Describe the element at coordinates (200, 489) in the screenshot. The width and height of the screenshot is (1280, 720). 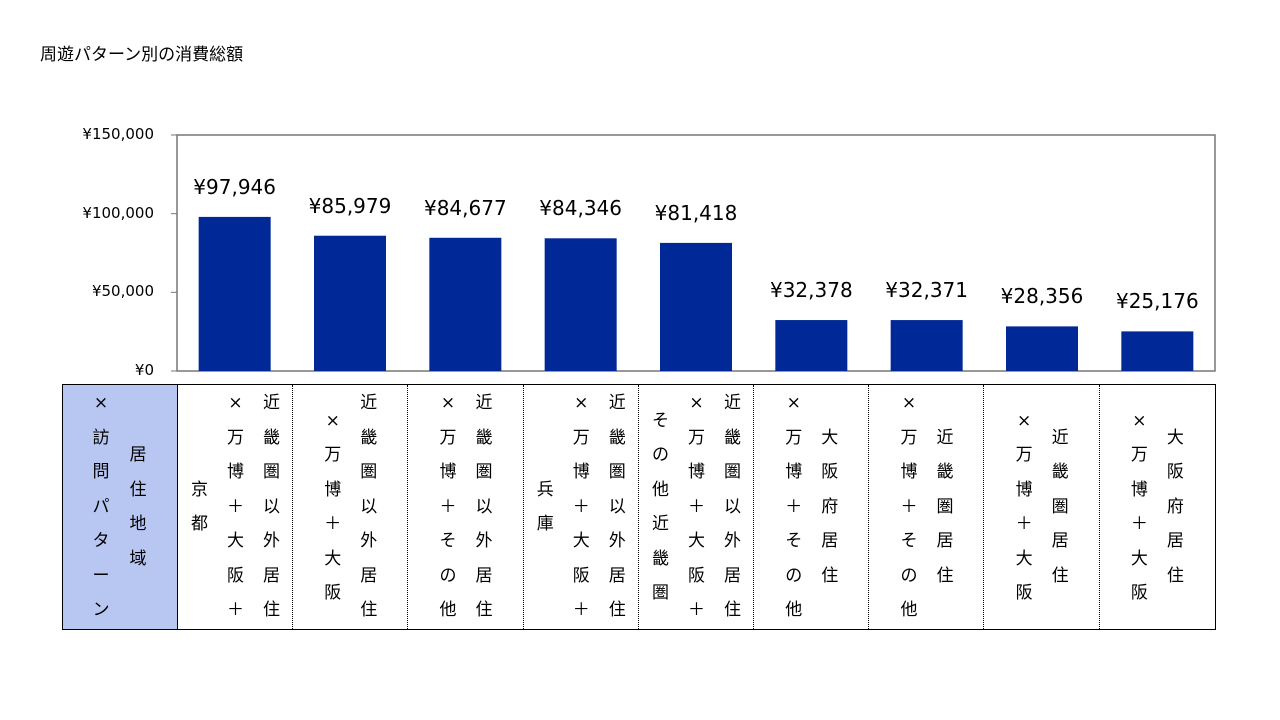
I see `category-char: 京` at that location.